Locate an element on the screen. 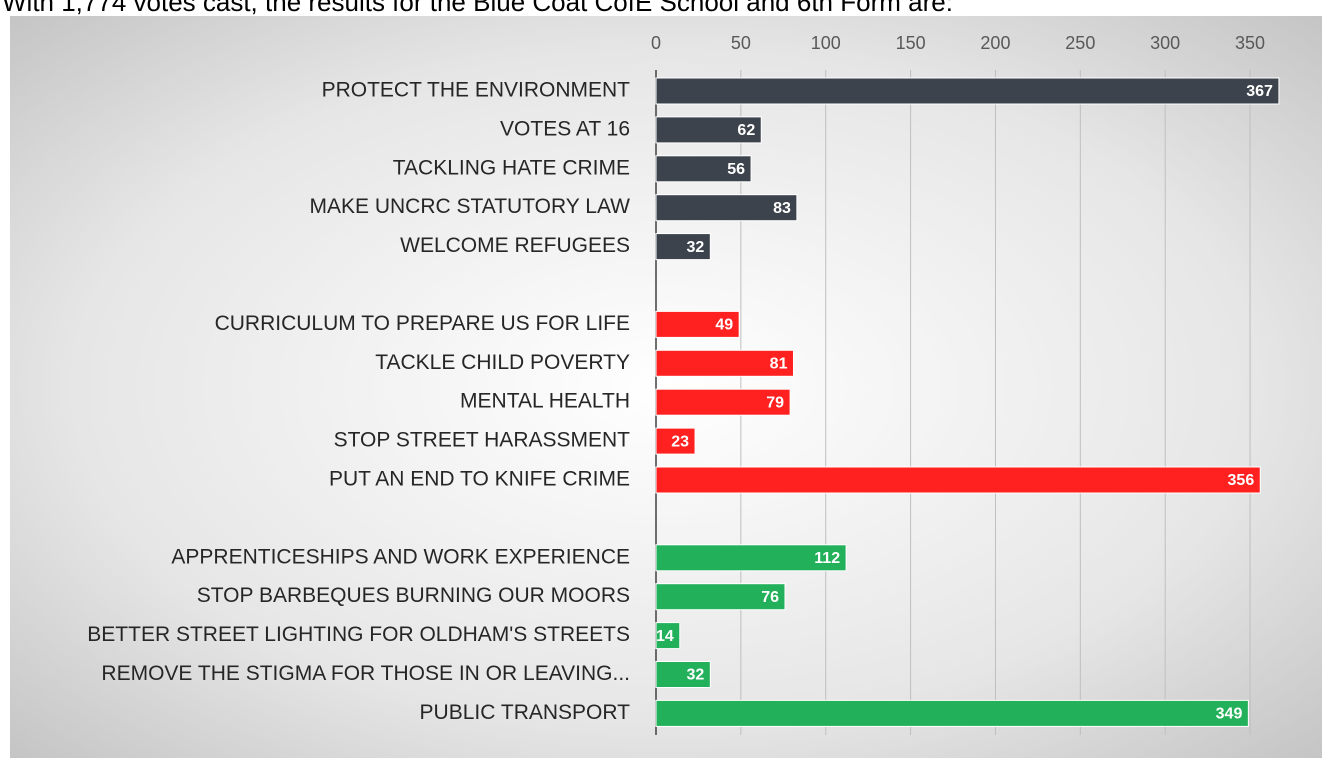 The width and height of the screenshot is (1329, 760). category-label: TACKLING HATE CRIME is located at coordinates (511, 167).